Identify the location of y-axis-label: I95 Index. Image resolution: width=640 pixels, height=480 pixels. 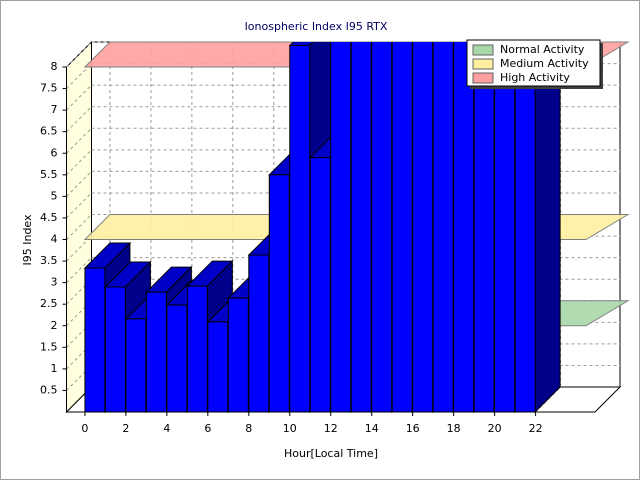
(27, 240).